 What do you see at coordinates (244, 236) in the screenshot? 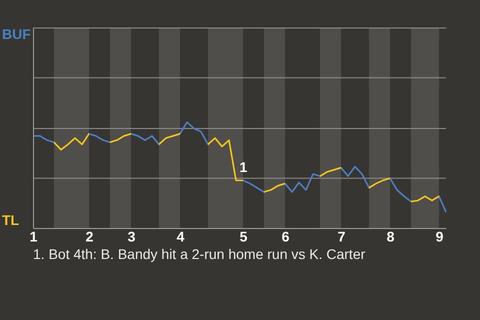
I see `x-tick-label: 5` at bounding box center [244, 236].